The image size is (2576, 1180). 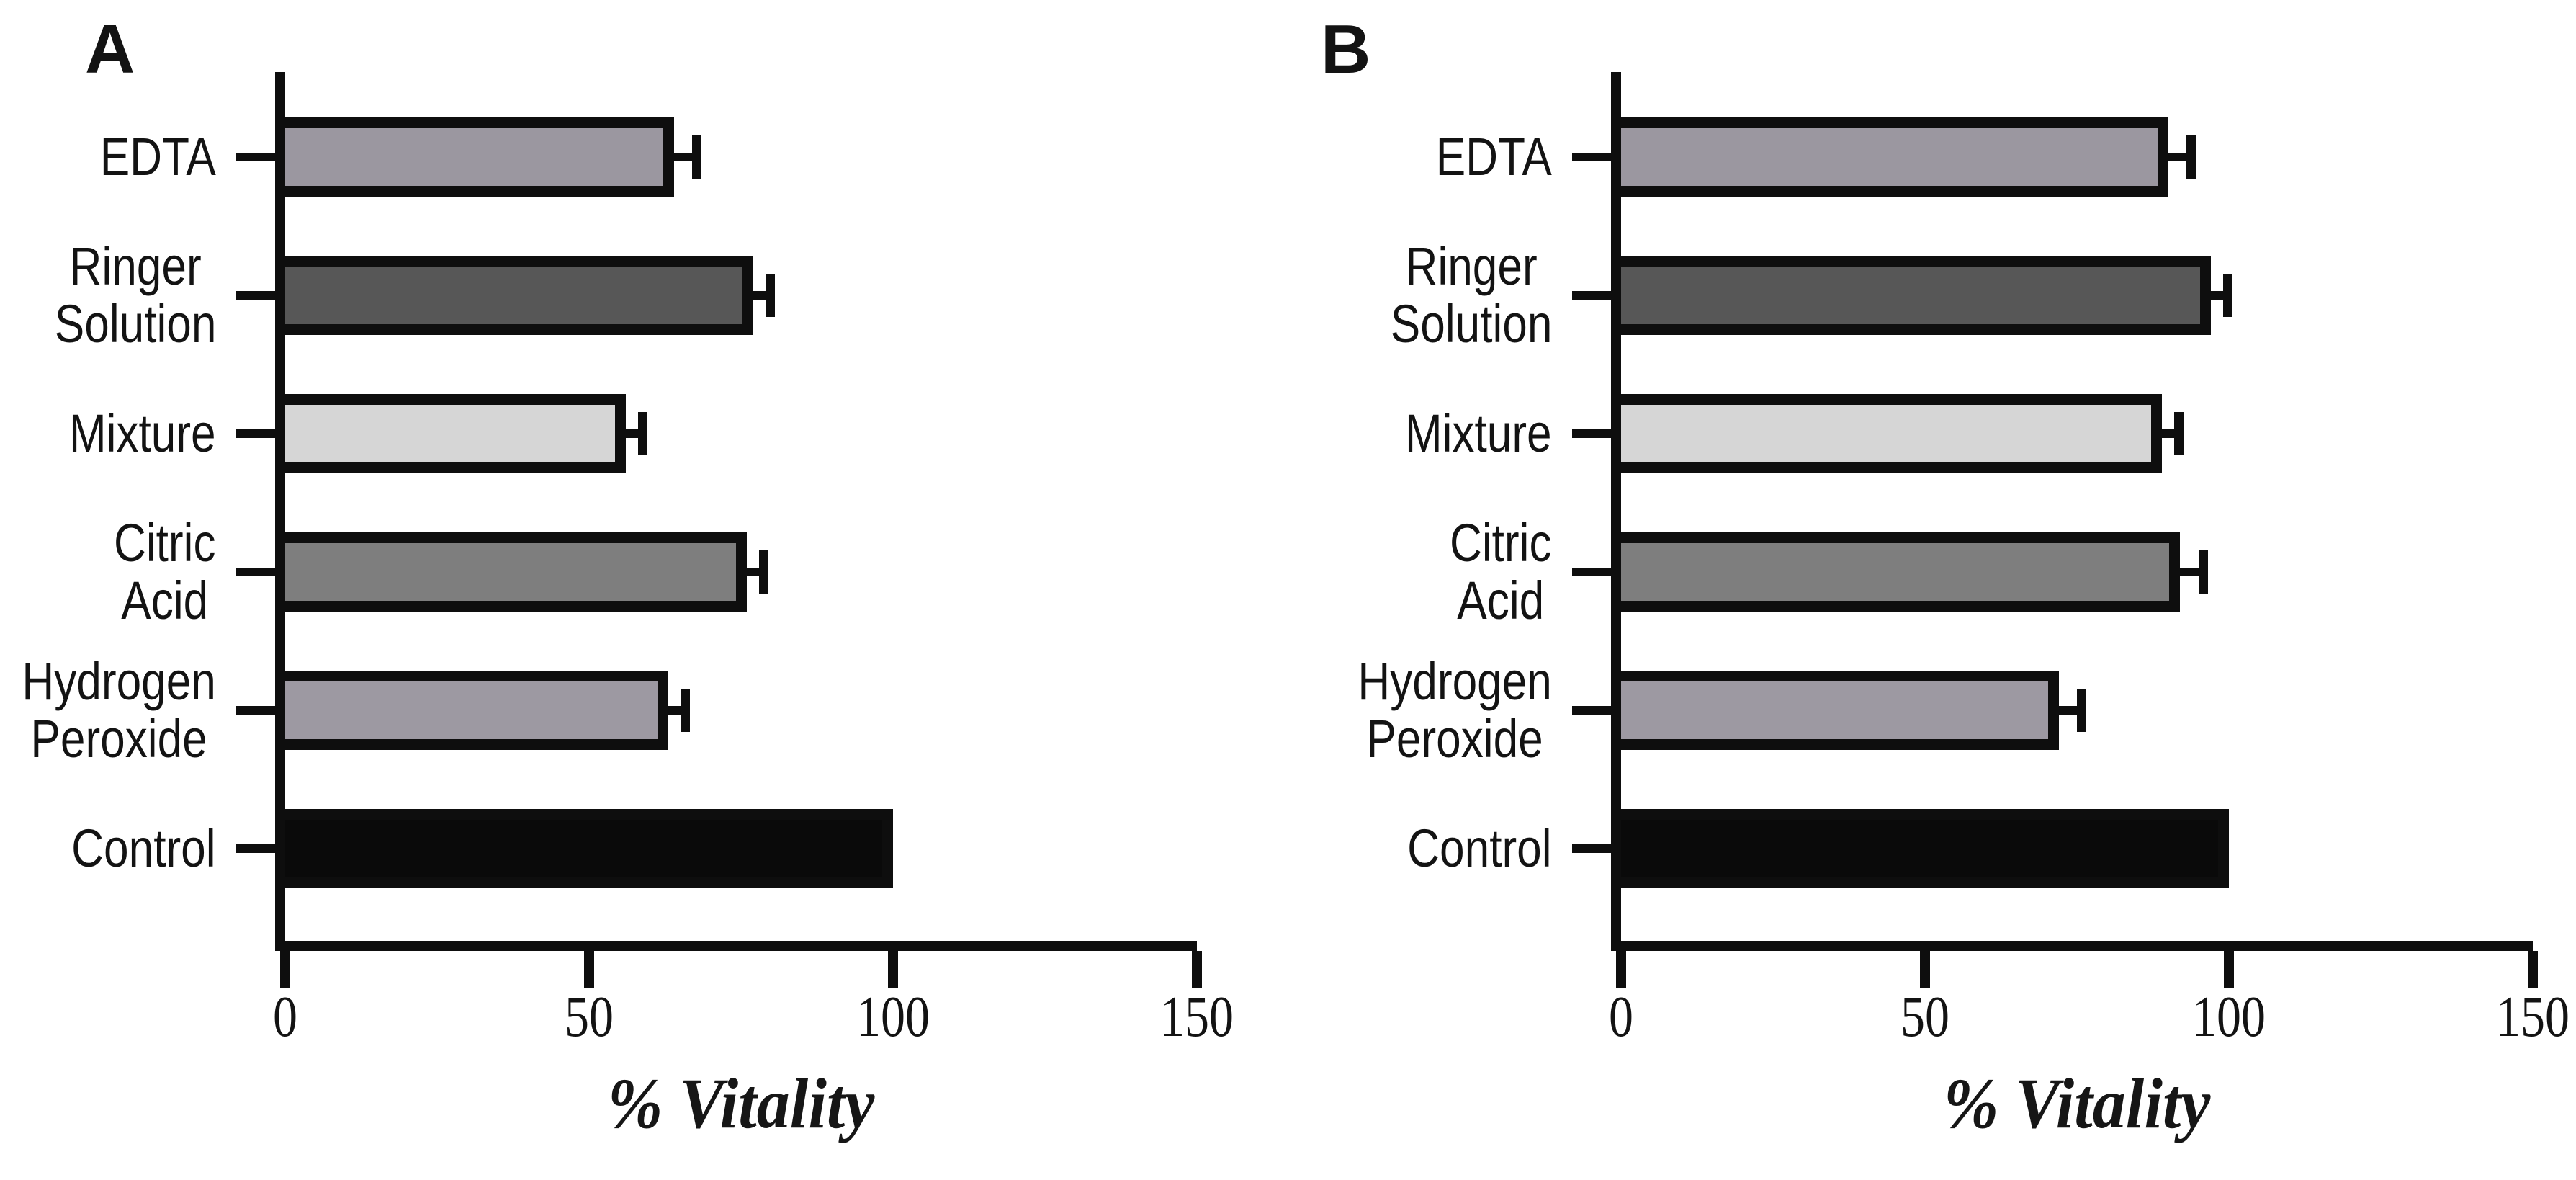 I want to click on panel-b-letter: B, so click(x=1346, y=49).